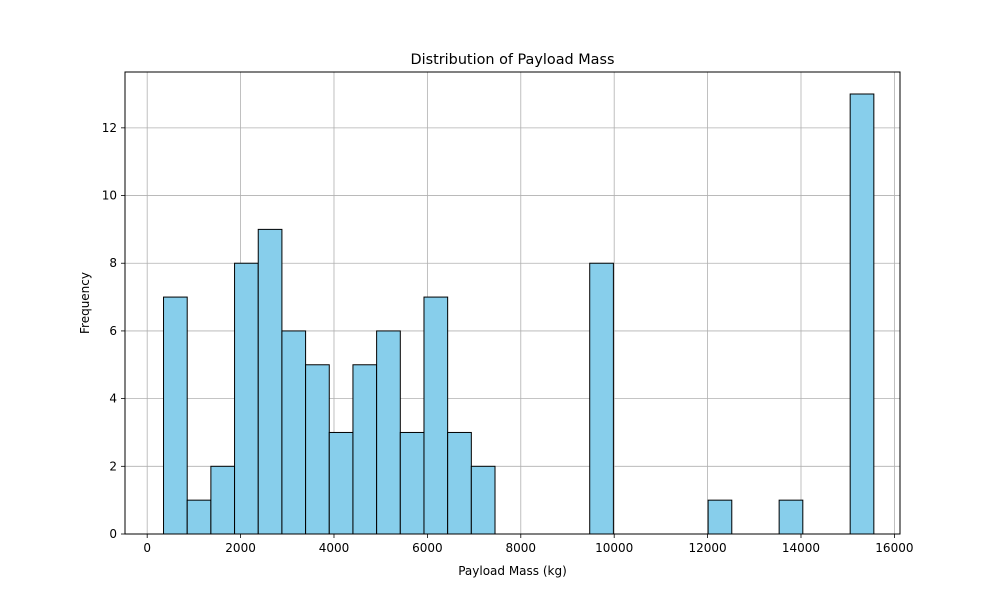  I want to click on chart-title: Distribution of Payload Mass, so click(513, 60).